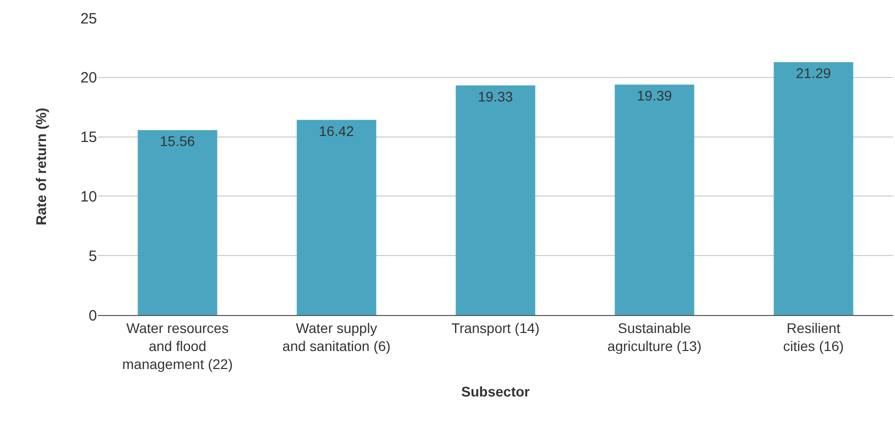 The image size is (895, 438). What do you see at coordinates (814, 73) in the screenshot?
I see `data-label: 21.29` at bounding box center [814, 73].